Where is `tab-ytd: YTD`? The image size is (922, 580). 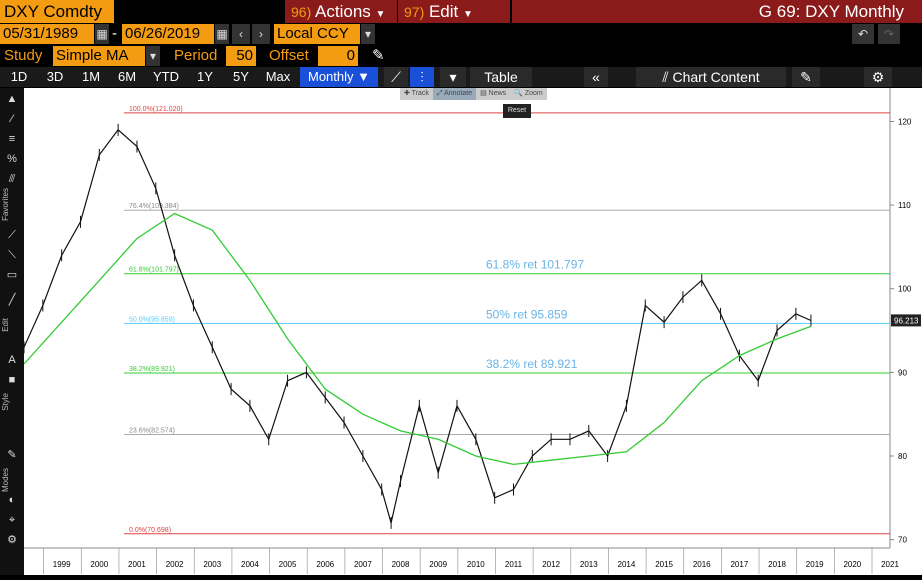 tab-ytd: YTD is located at coordinates (166, 76).